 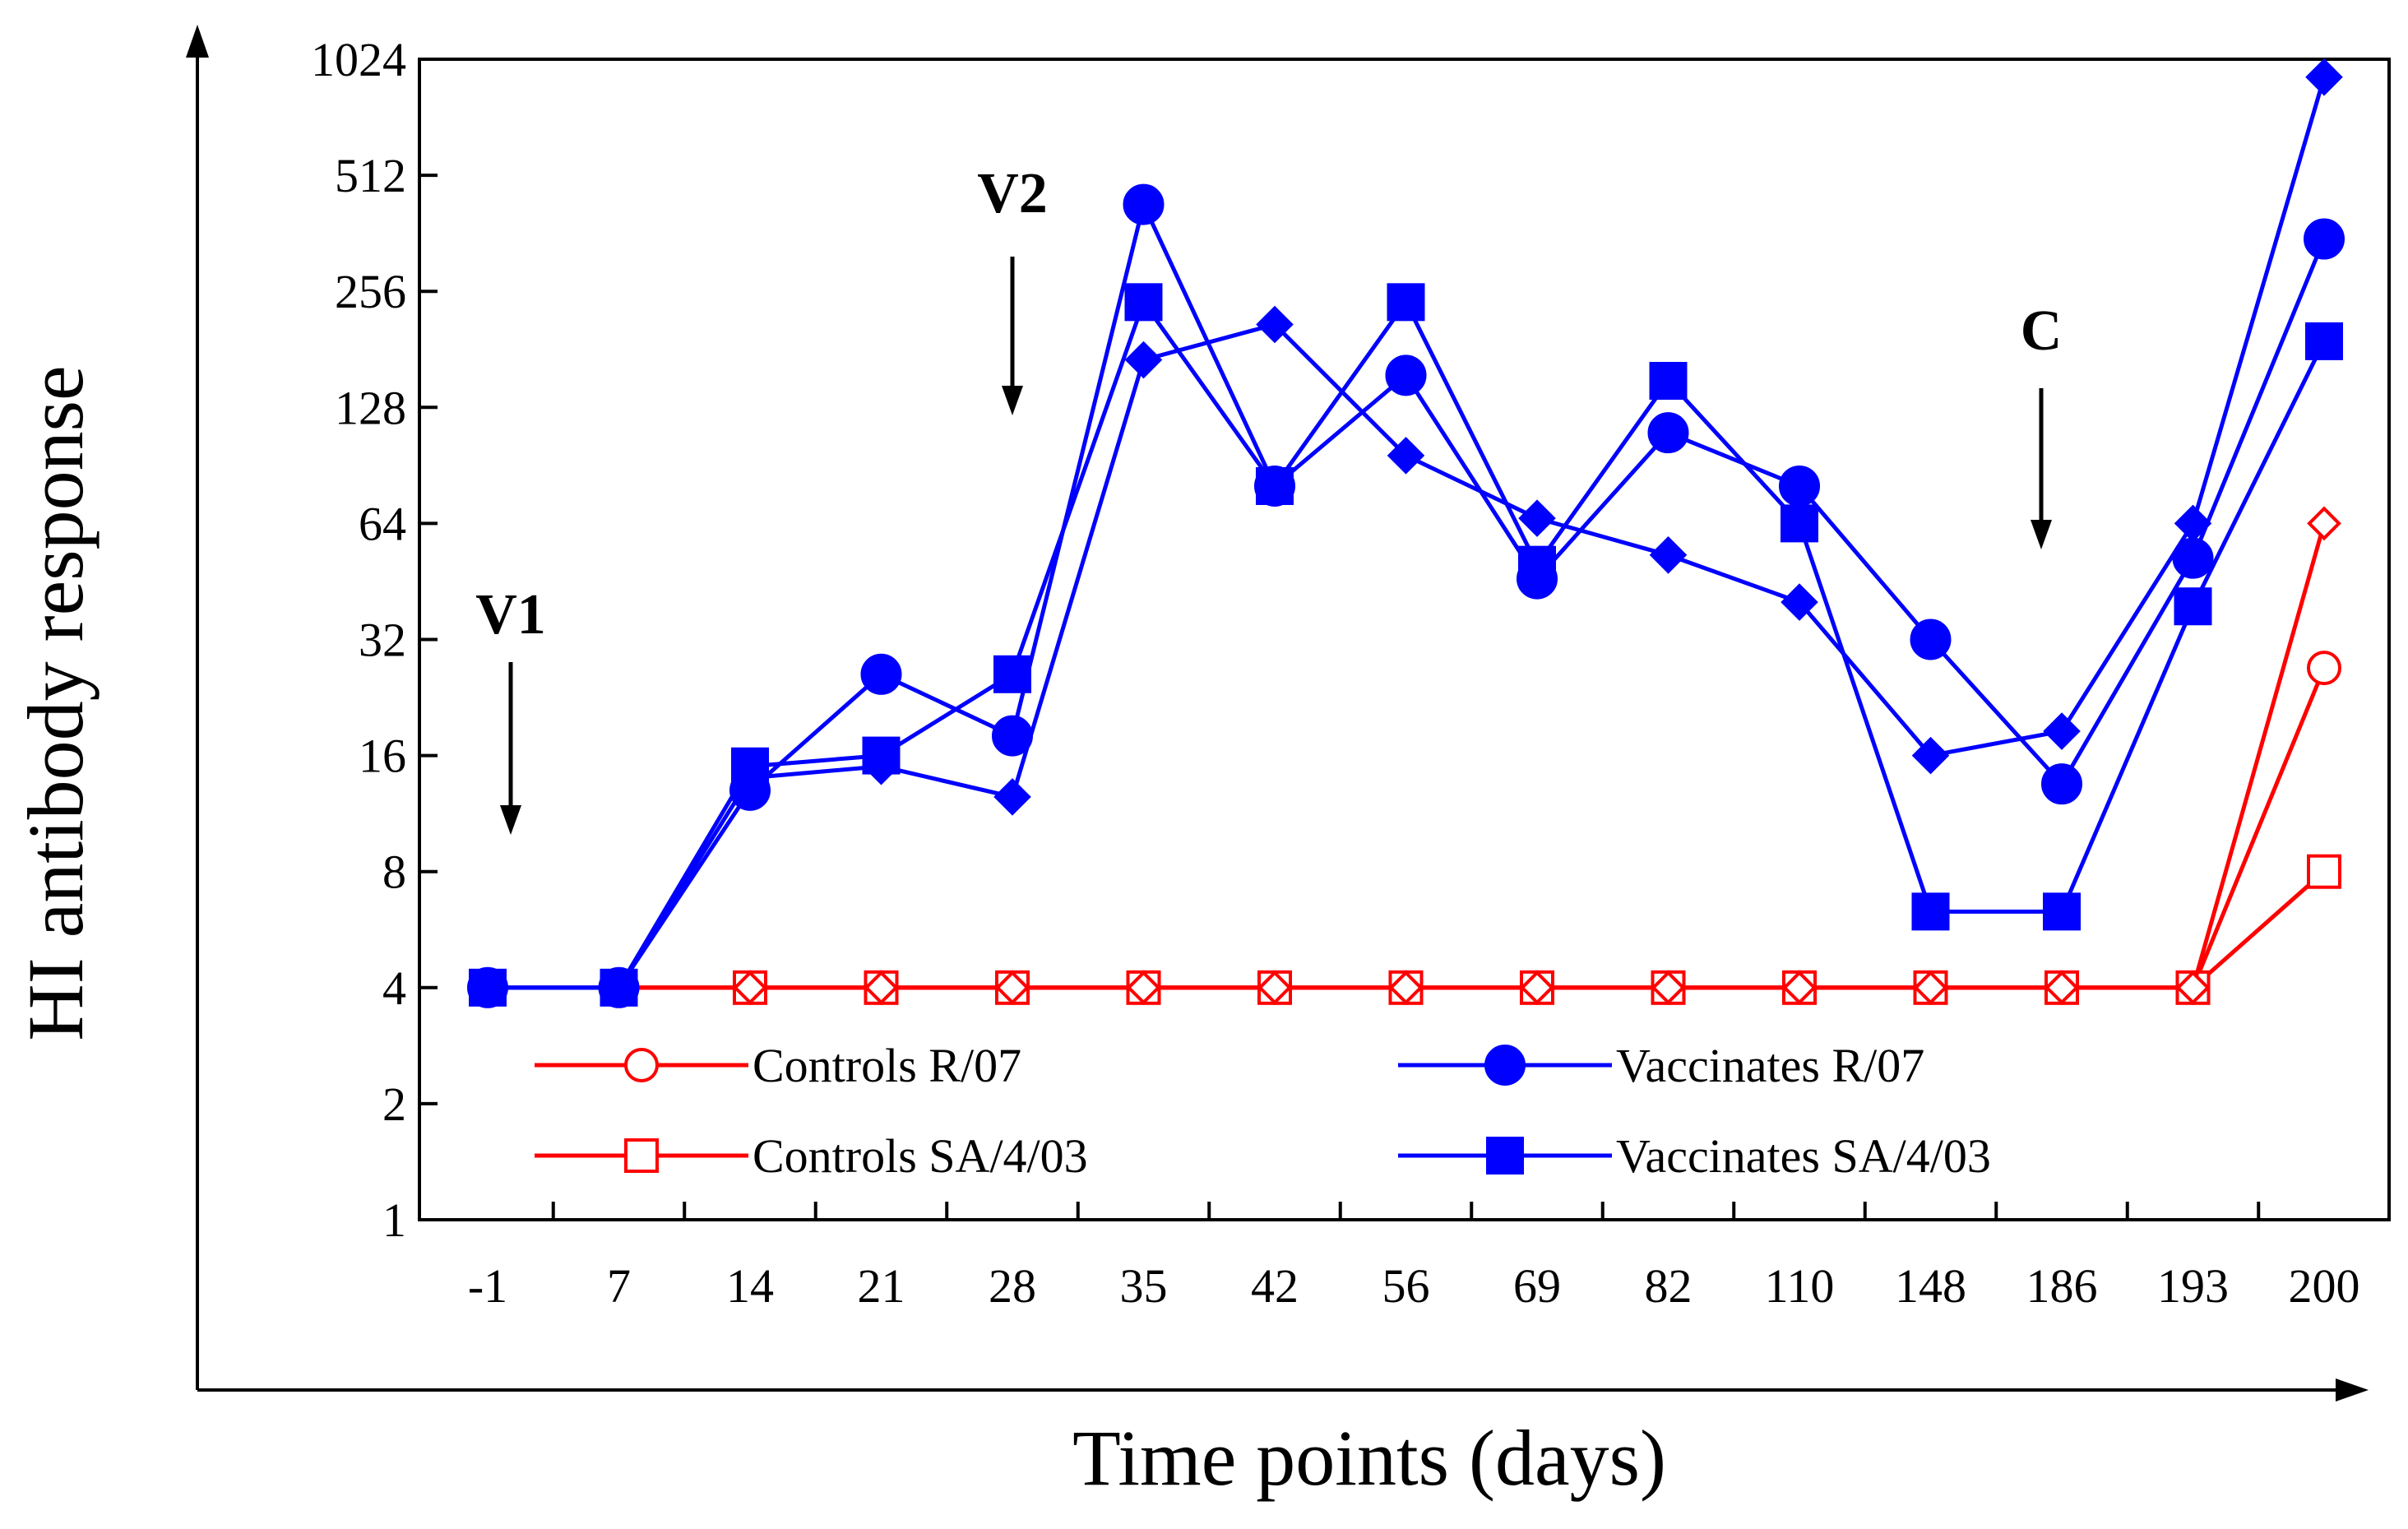 What do you see at coordinates (394, 1104) in the screenshot?
I see `y-tick-label: 2` at bounding box center [394, 1104].